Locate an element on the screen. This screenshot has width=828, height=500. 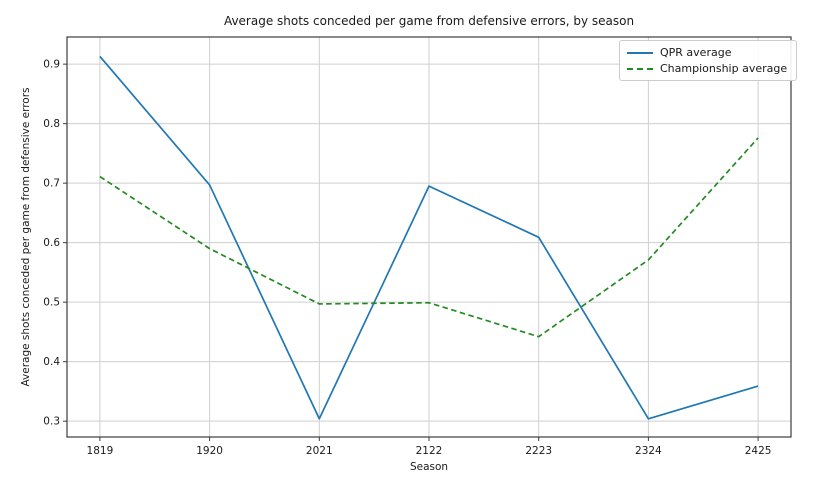
y-tick-label: 0.4 is located at coordinates (51, 362).